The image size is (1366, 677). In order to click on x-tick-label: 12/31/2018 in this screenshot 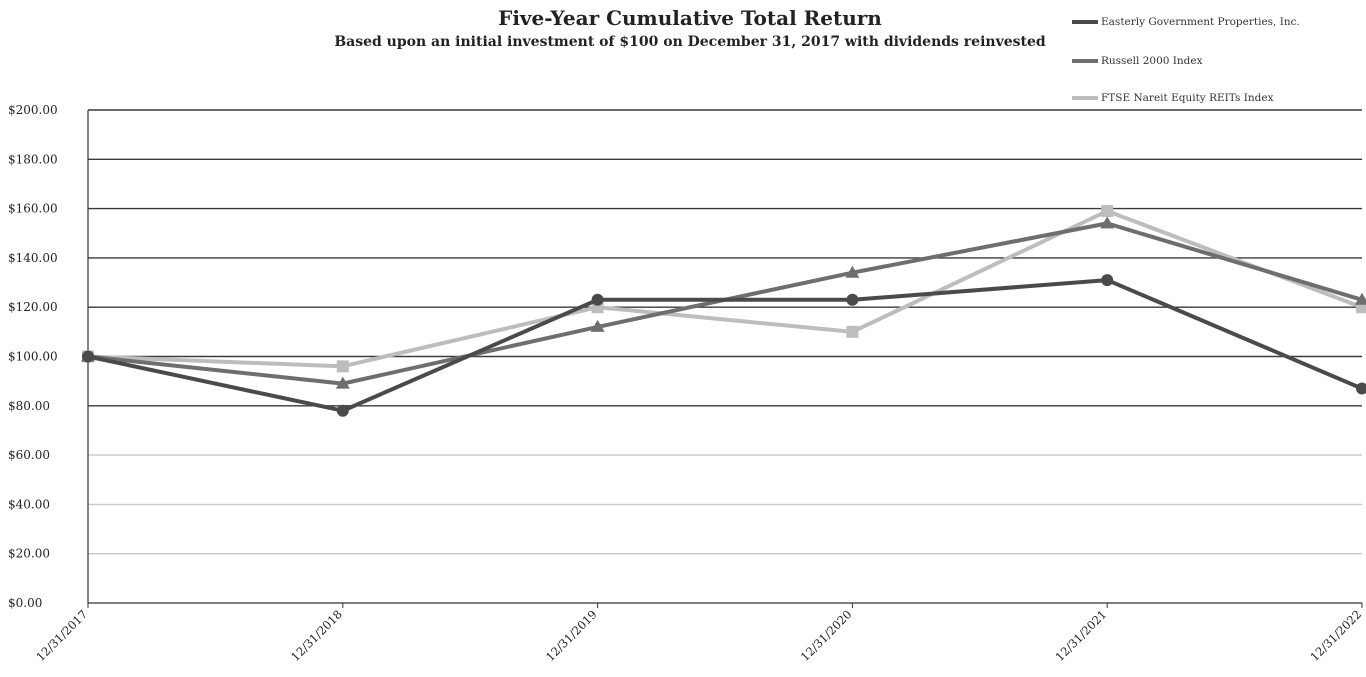, I will do `click(316, 635)`.